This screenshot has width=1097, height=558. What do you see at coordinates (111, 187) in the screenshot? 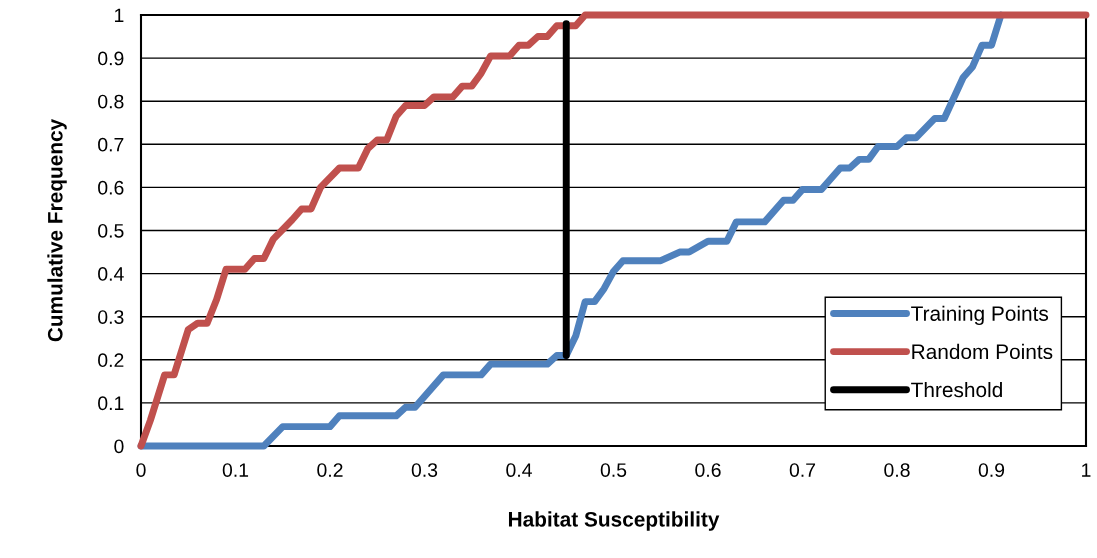
I see `y-tick-label: 0.6` at bounding box center [111, 187].